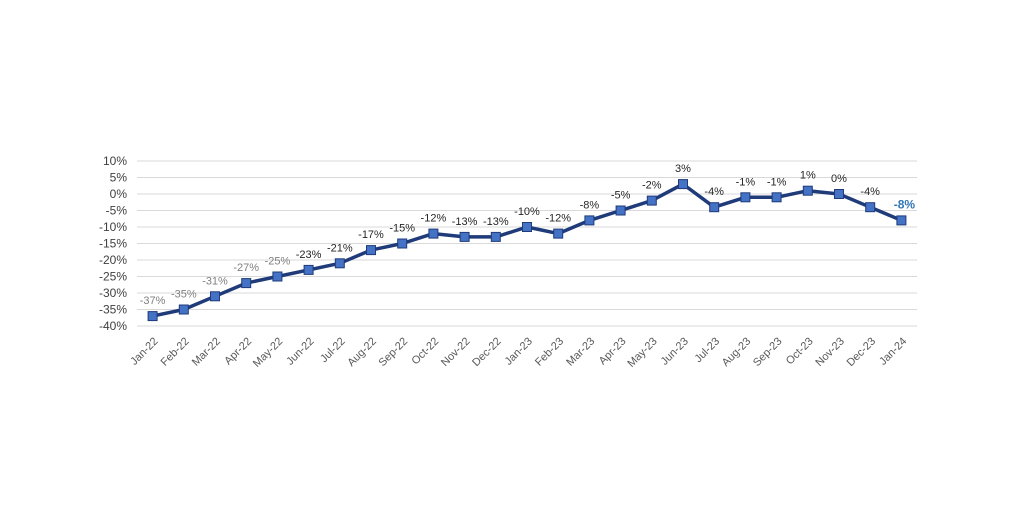 The width and height of the screenshot is (1024, 517). What do you see at coordinates (119, 178) in the screenshot?
I see `y-tick-label: 5%` at bounding box center [119, 178].